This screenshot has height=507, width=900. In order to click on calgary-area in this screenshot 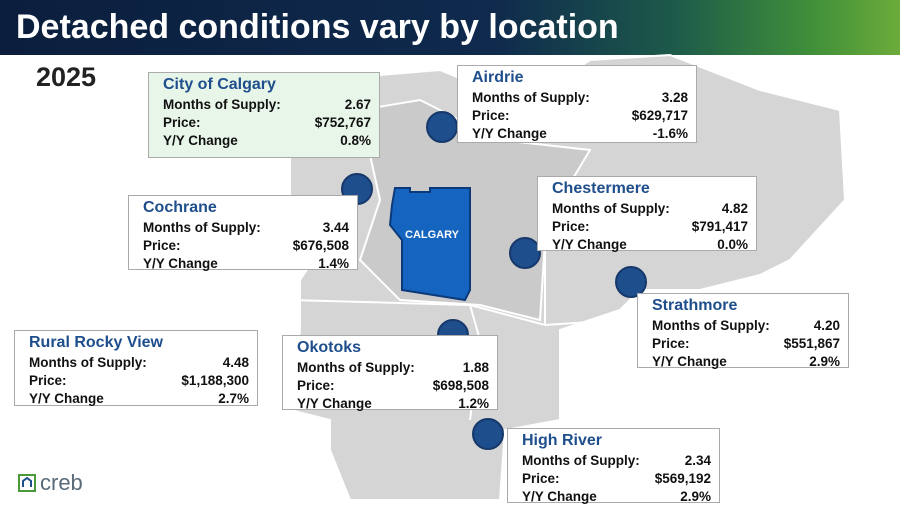, I will do `click(429, 244)`.